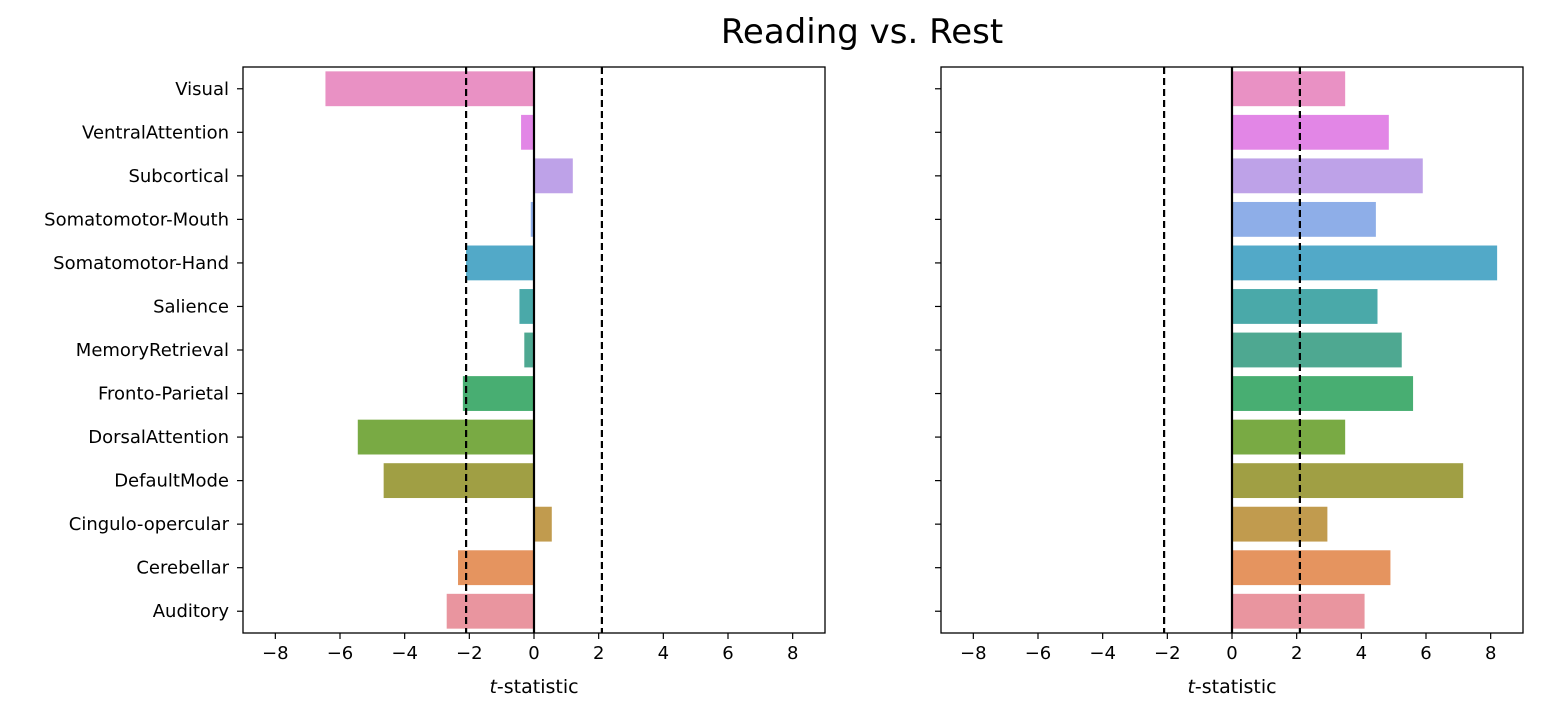  What do you see at coordinates (158, 437) in the screenshot?
I see `y-tick-label: DorsalAttention` at bounding box center [158, 437].